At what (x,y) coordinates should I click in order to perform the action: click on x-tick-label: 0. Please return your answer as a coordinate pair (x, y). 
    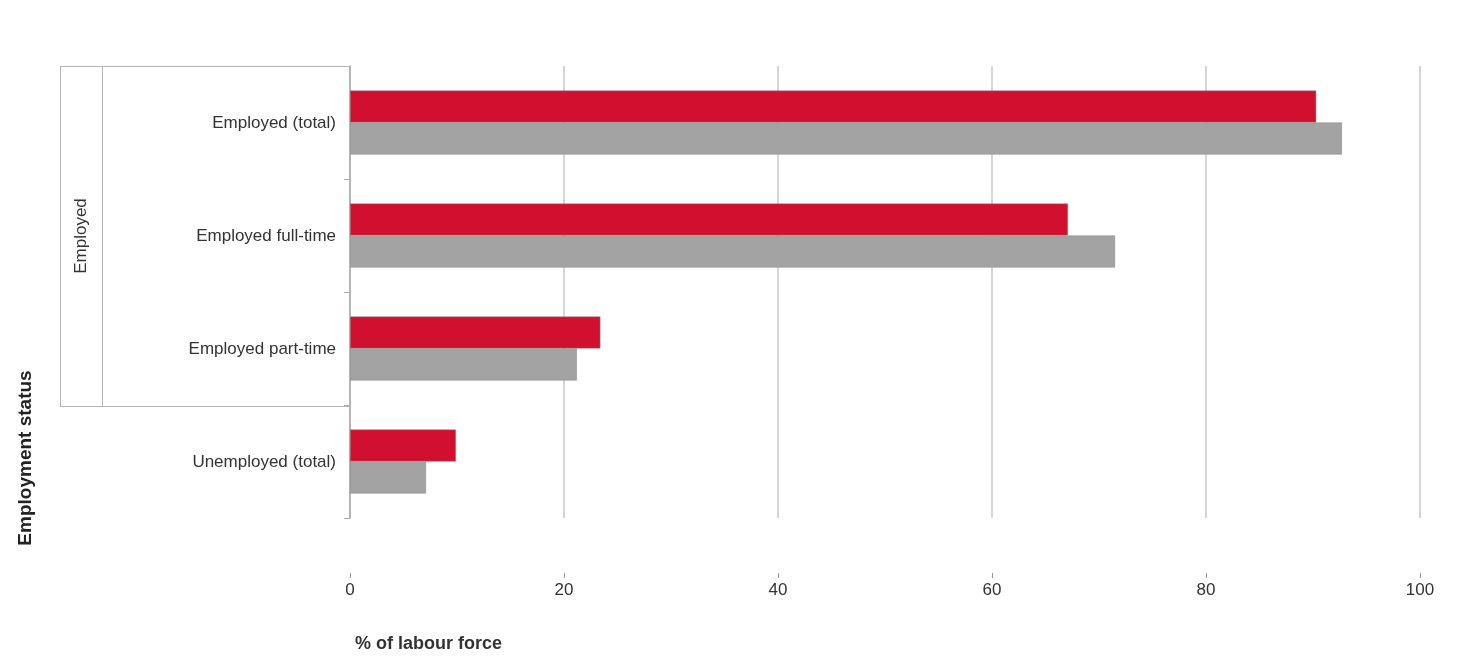
    Looking at the image, I should click on (350, 589).